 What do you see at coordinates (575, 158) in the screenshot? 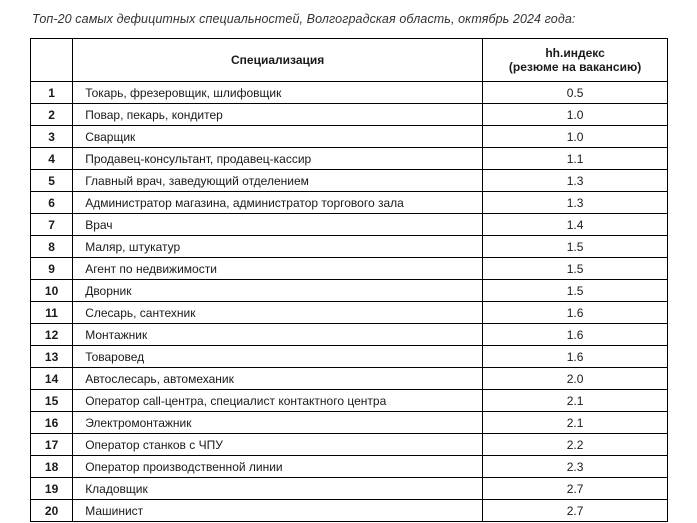
I see `row-hh-index-cell: 1.1` at bounding box center [575, 158].